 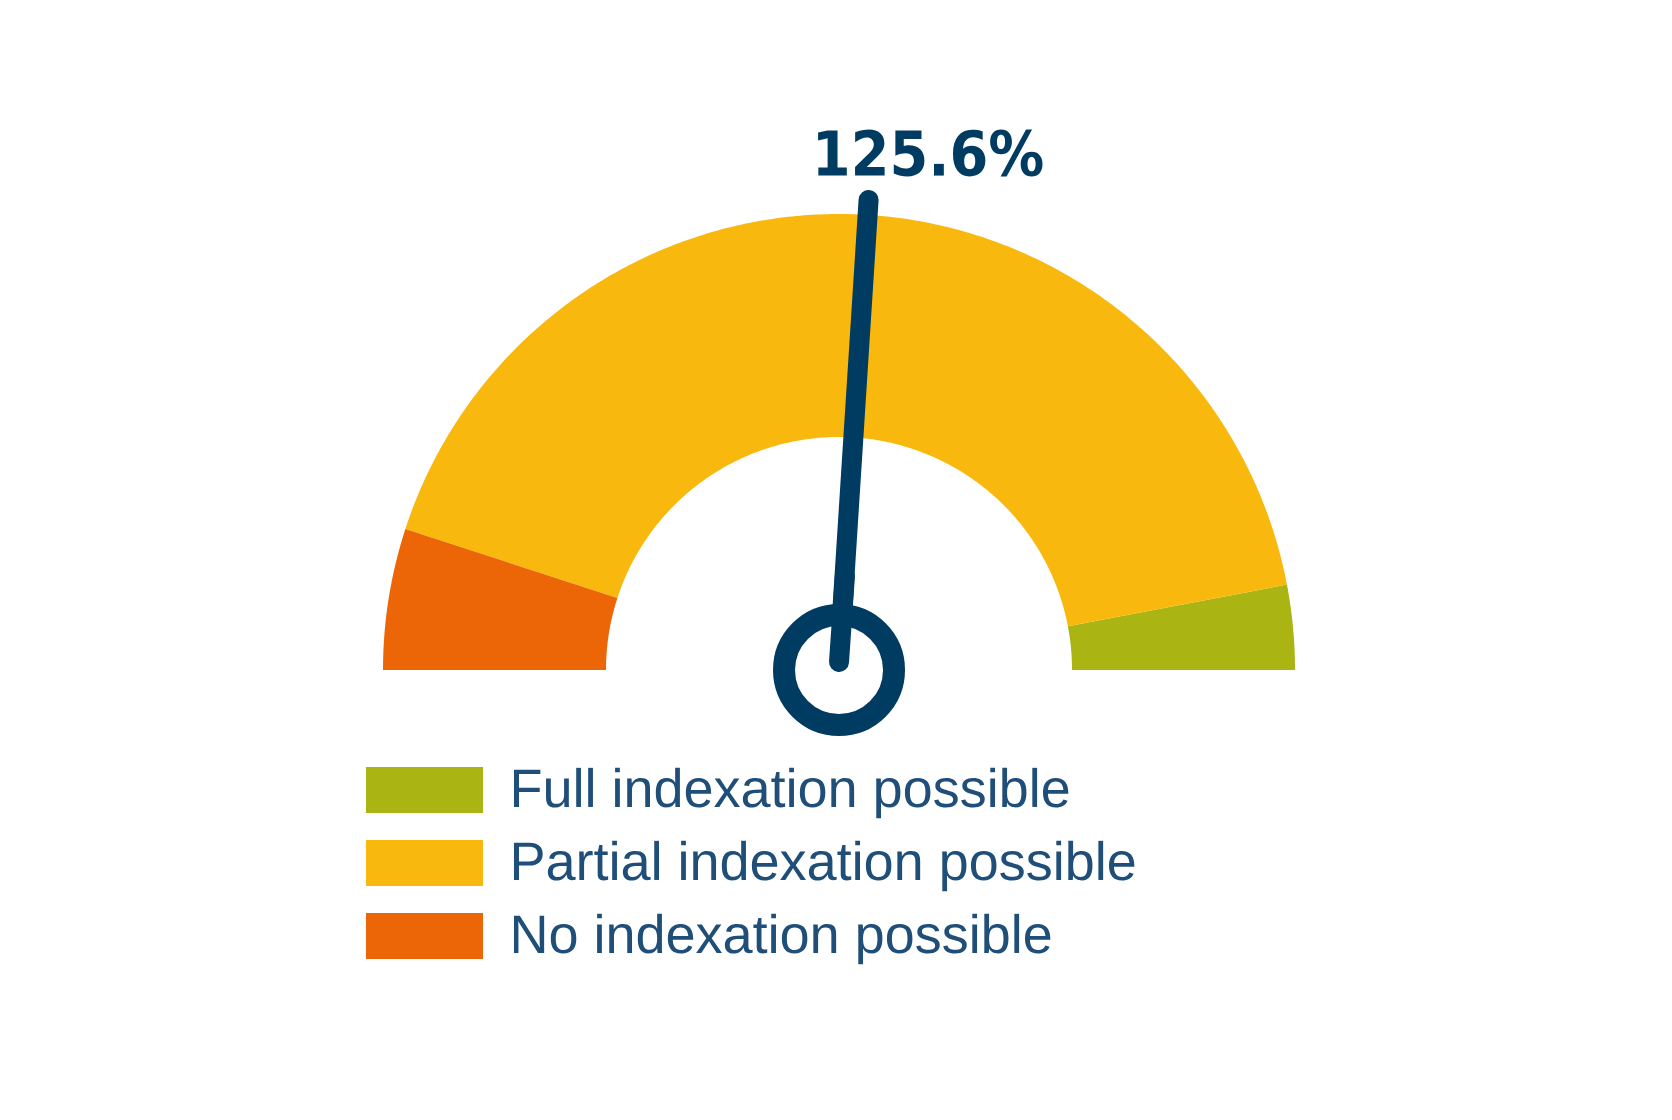 I want to click on legend-label: No indexation possible, so click(x=782, y=939).